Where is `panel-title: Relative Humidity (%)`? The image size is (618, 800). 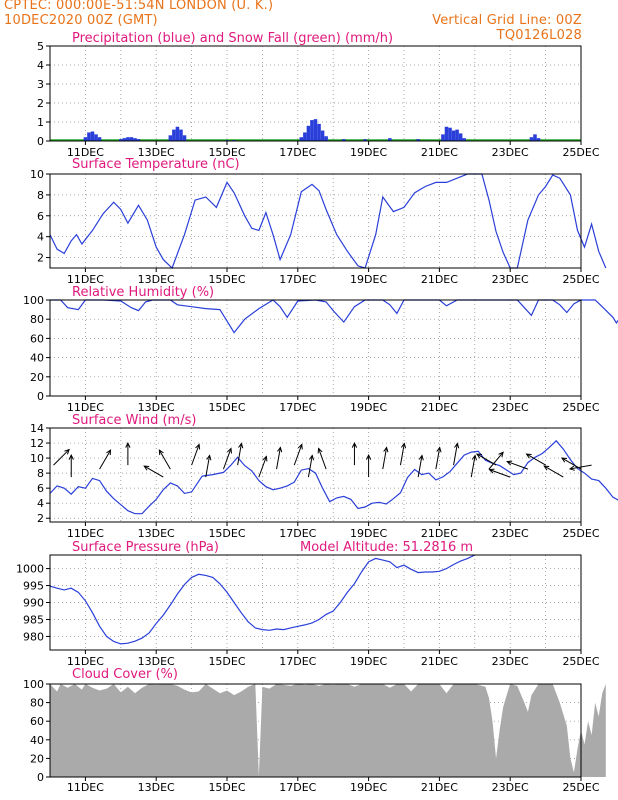
panel-title: Relative Humidity (%) is located at coordinates (143, 292).